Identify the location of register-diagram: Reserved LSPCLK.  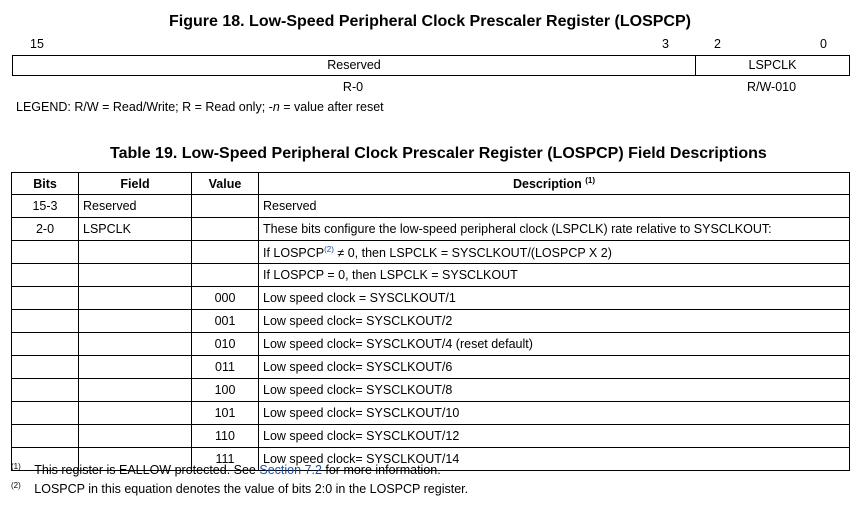
(431, 65).